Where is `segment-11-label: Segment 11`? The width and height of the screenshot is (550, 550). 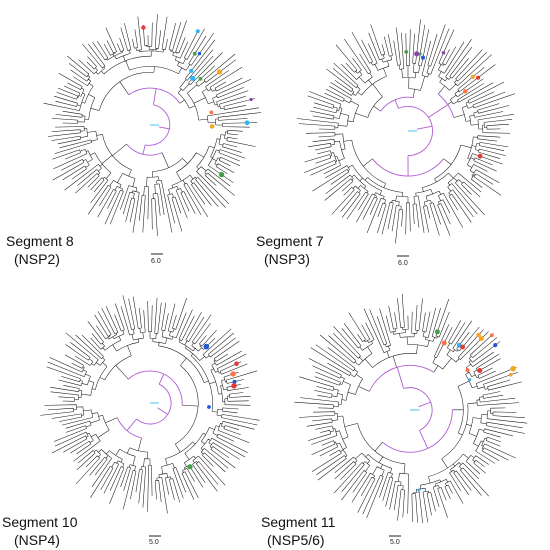 segment-11-label: Segment 11 is located at coordinates (298, 522).